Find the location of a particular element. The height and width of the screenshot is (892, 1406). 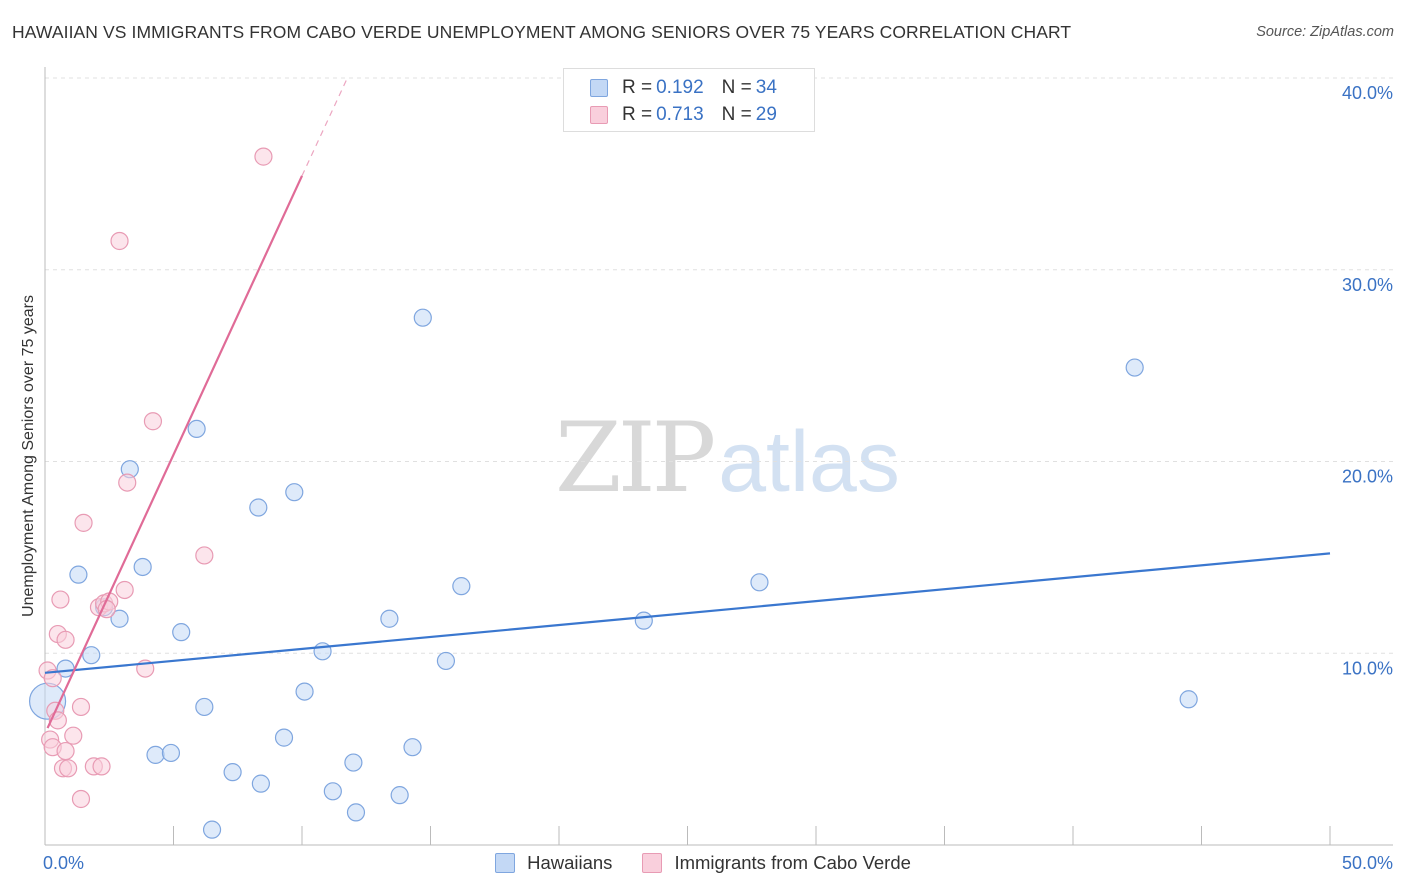

x-tick-label-max: 50.0% is located at coordinates (1367, 863).